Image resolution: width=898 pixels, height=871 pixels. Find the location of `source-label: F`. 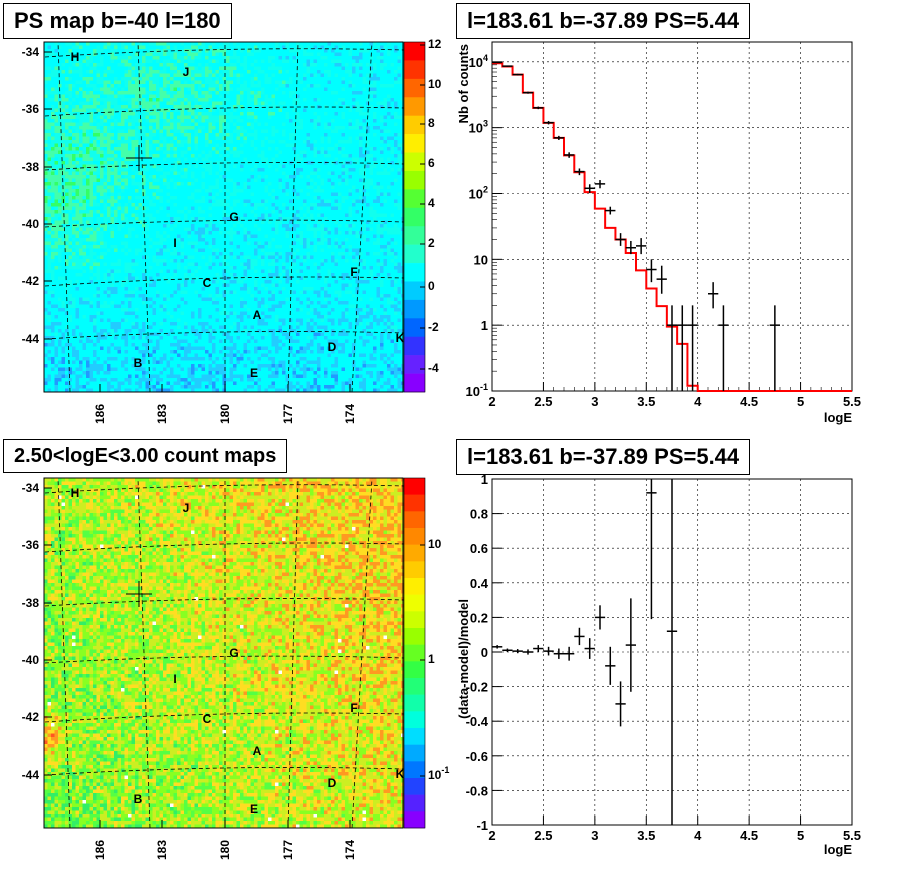

source-label: F is located at coordinates (353, 708).